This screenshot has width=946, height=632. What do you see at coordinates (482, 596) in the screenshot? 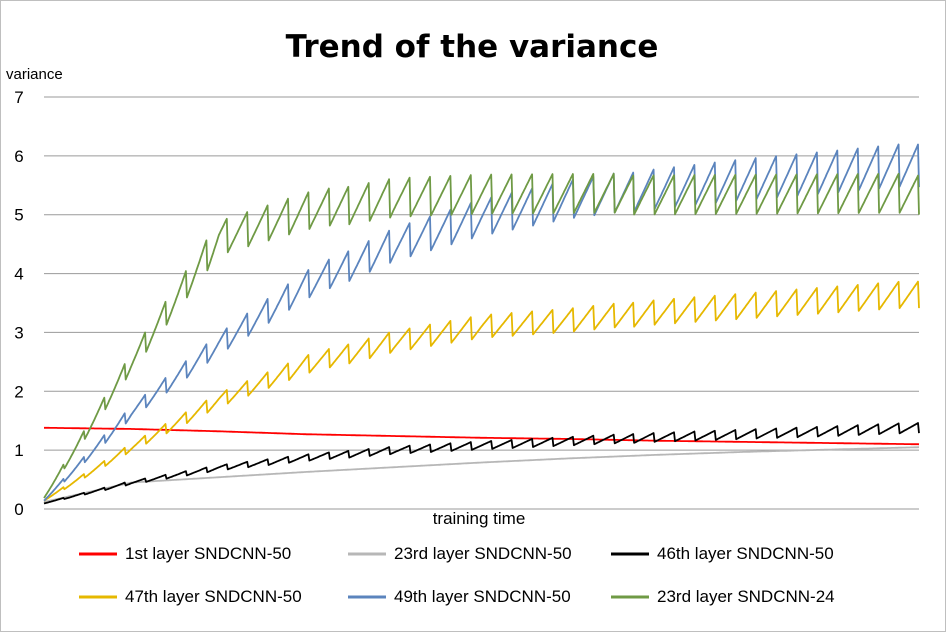
I see `legend-label: 49th layer SNDCNN-50` at bounding box center [482, 596].